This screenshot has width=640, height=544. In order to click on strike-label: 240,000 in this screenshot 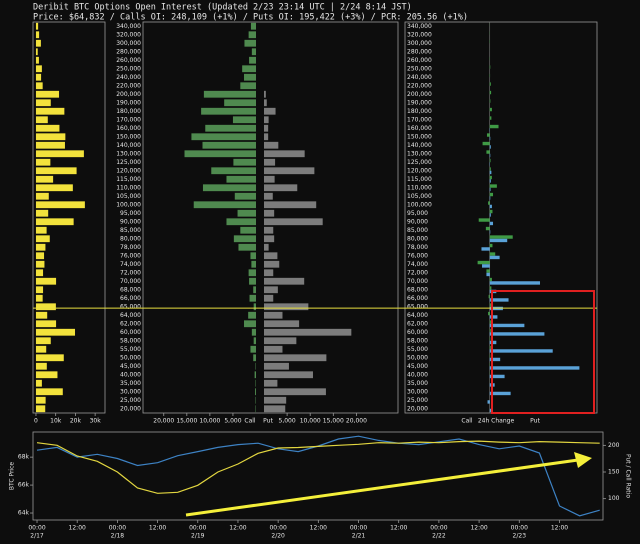, I will do `click(128, 77)`.